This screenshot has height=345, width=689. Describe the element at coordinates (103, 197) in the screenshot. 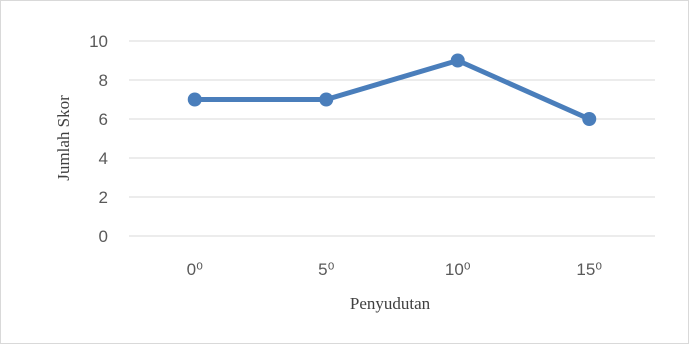

I see `y-tick-label: 2` at that location.